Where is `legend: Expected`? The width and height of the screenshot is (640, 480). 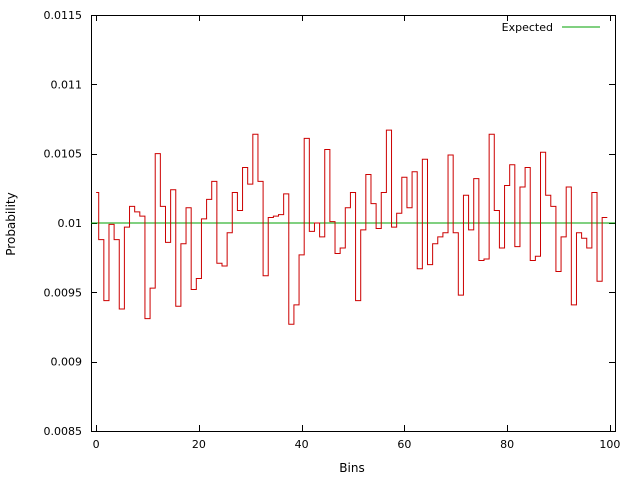 legend: Expected is located at coordinates (551, 27).